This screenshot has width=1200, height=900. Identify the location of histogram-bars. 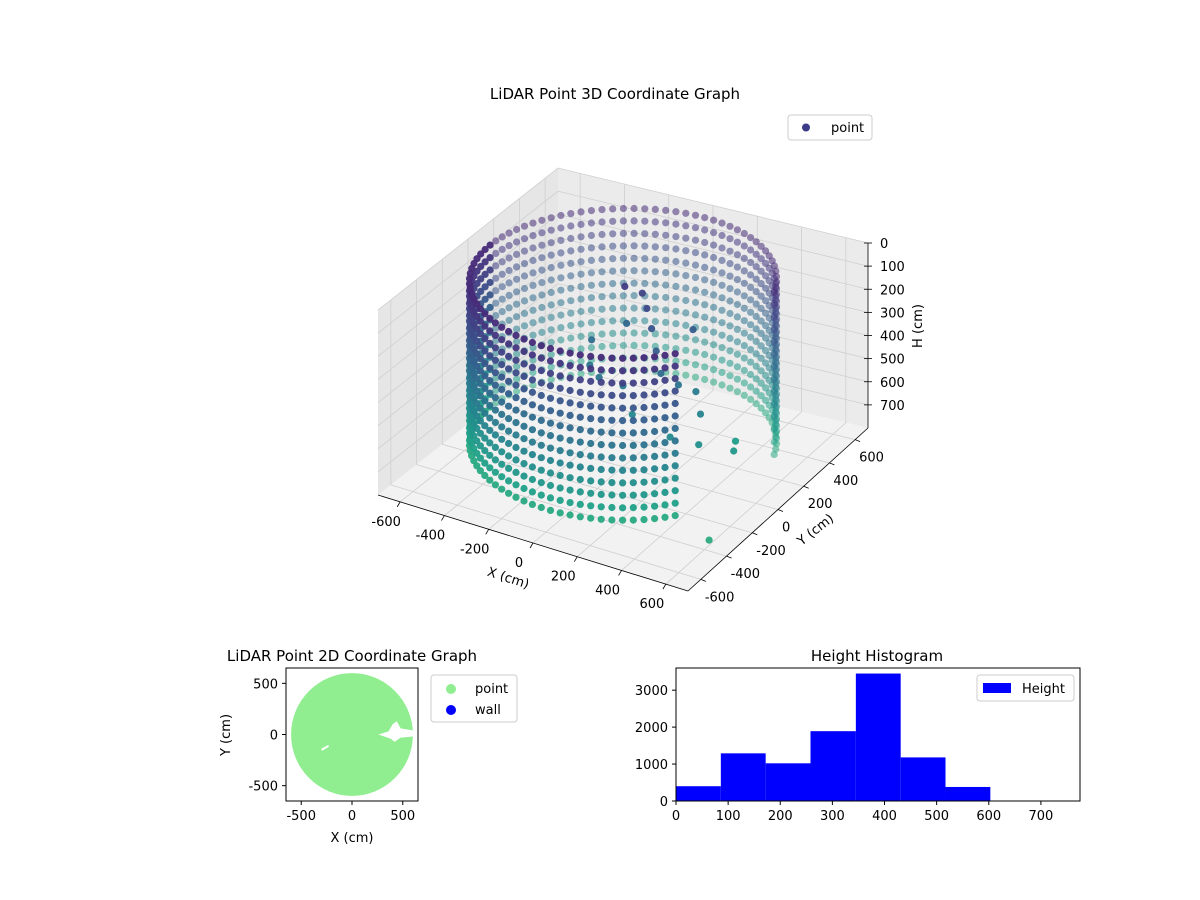
(833, 737).